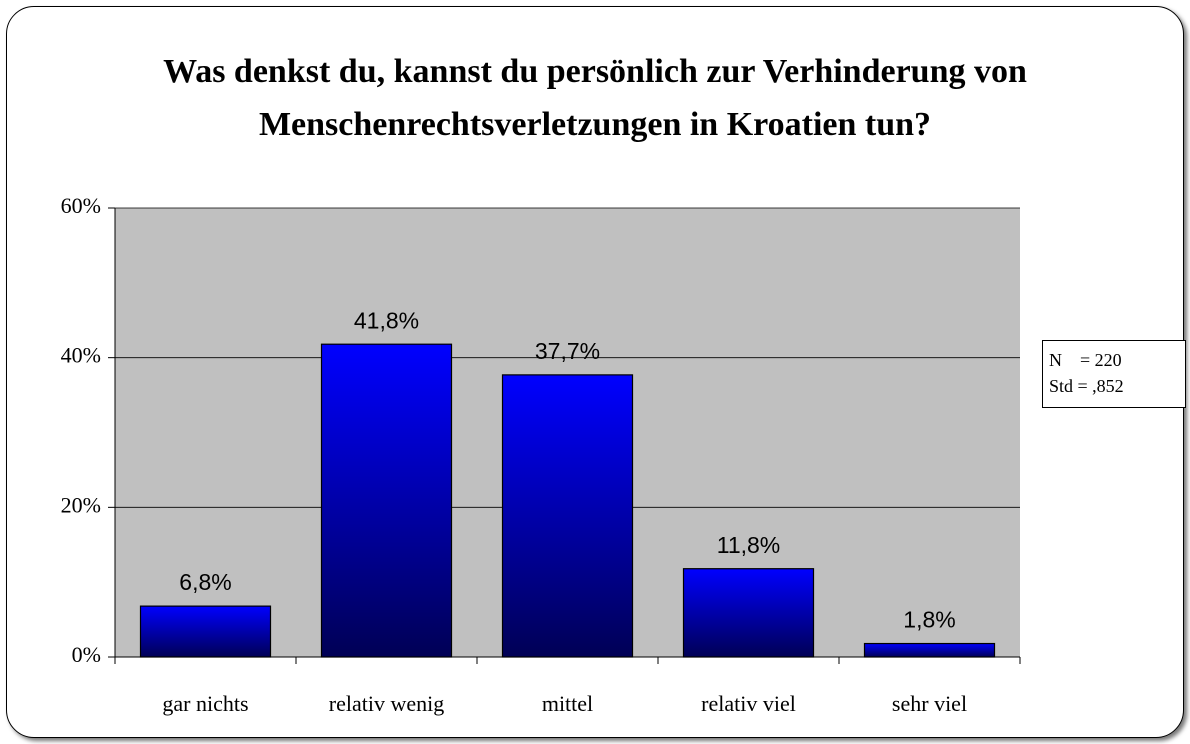 The width and height of the screenshot is (1190, 744). I want to click on value-label: 11,8%, so click(749, 545).